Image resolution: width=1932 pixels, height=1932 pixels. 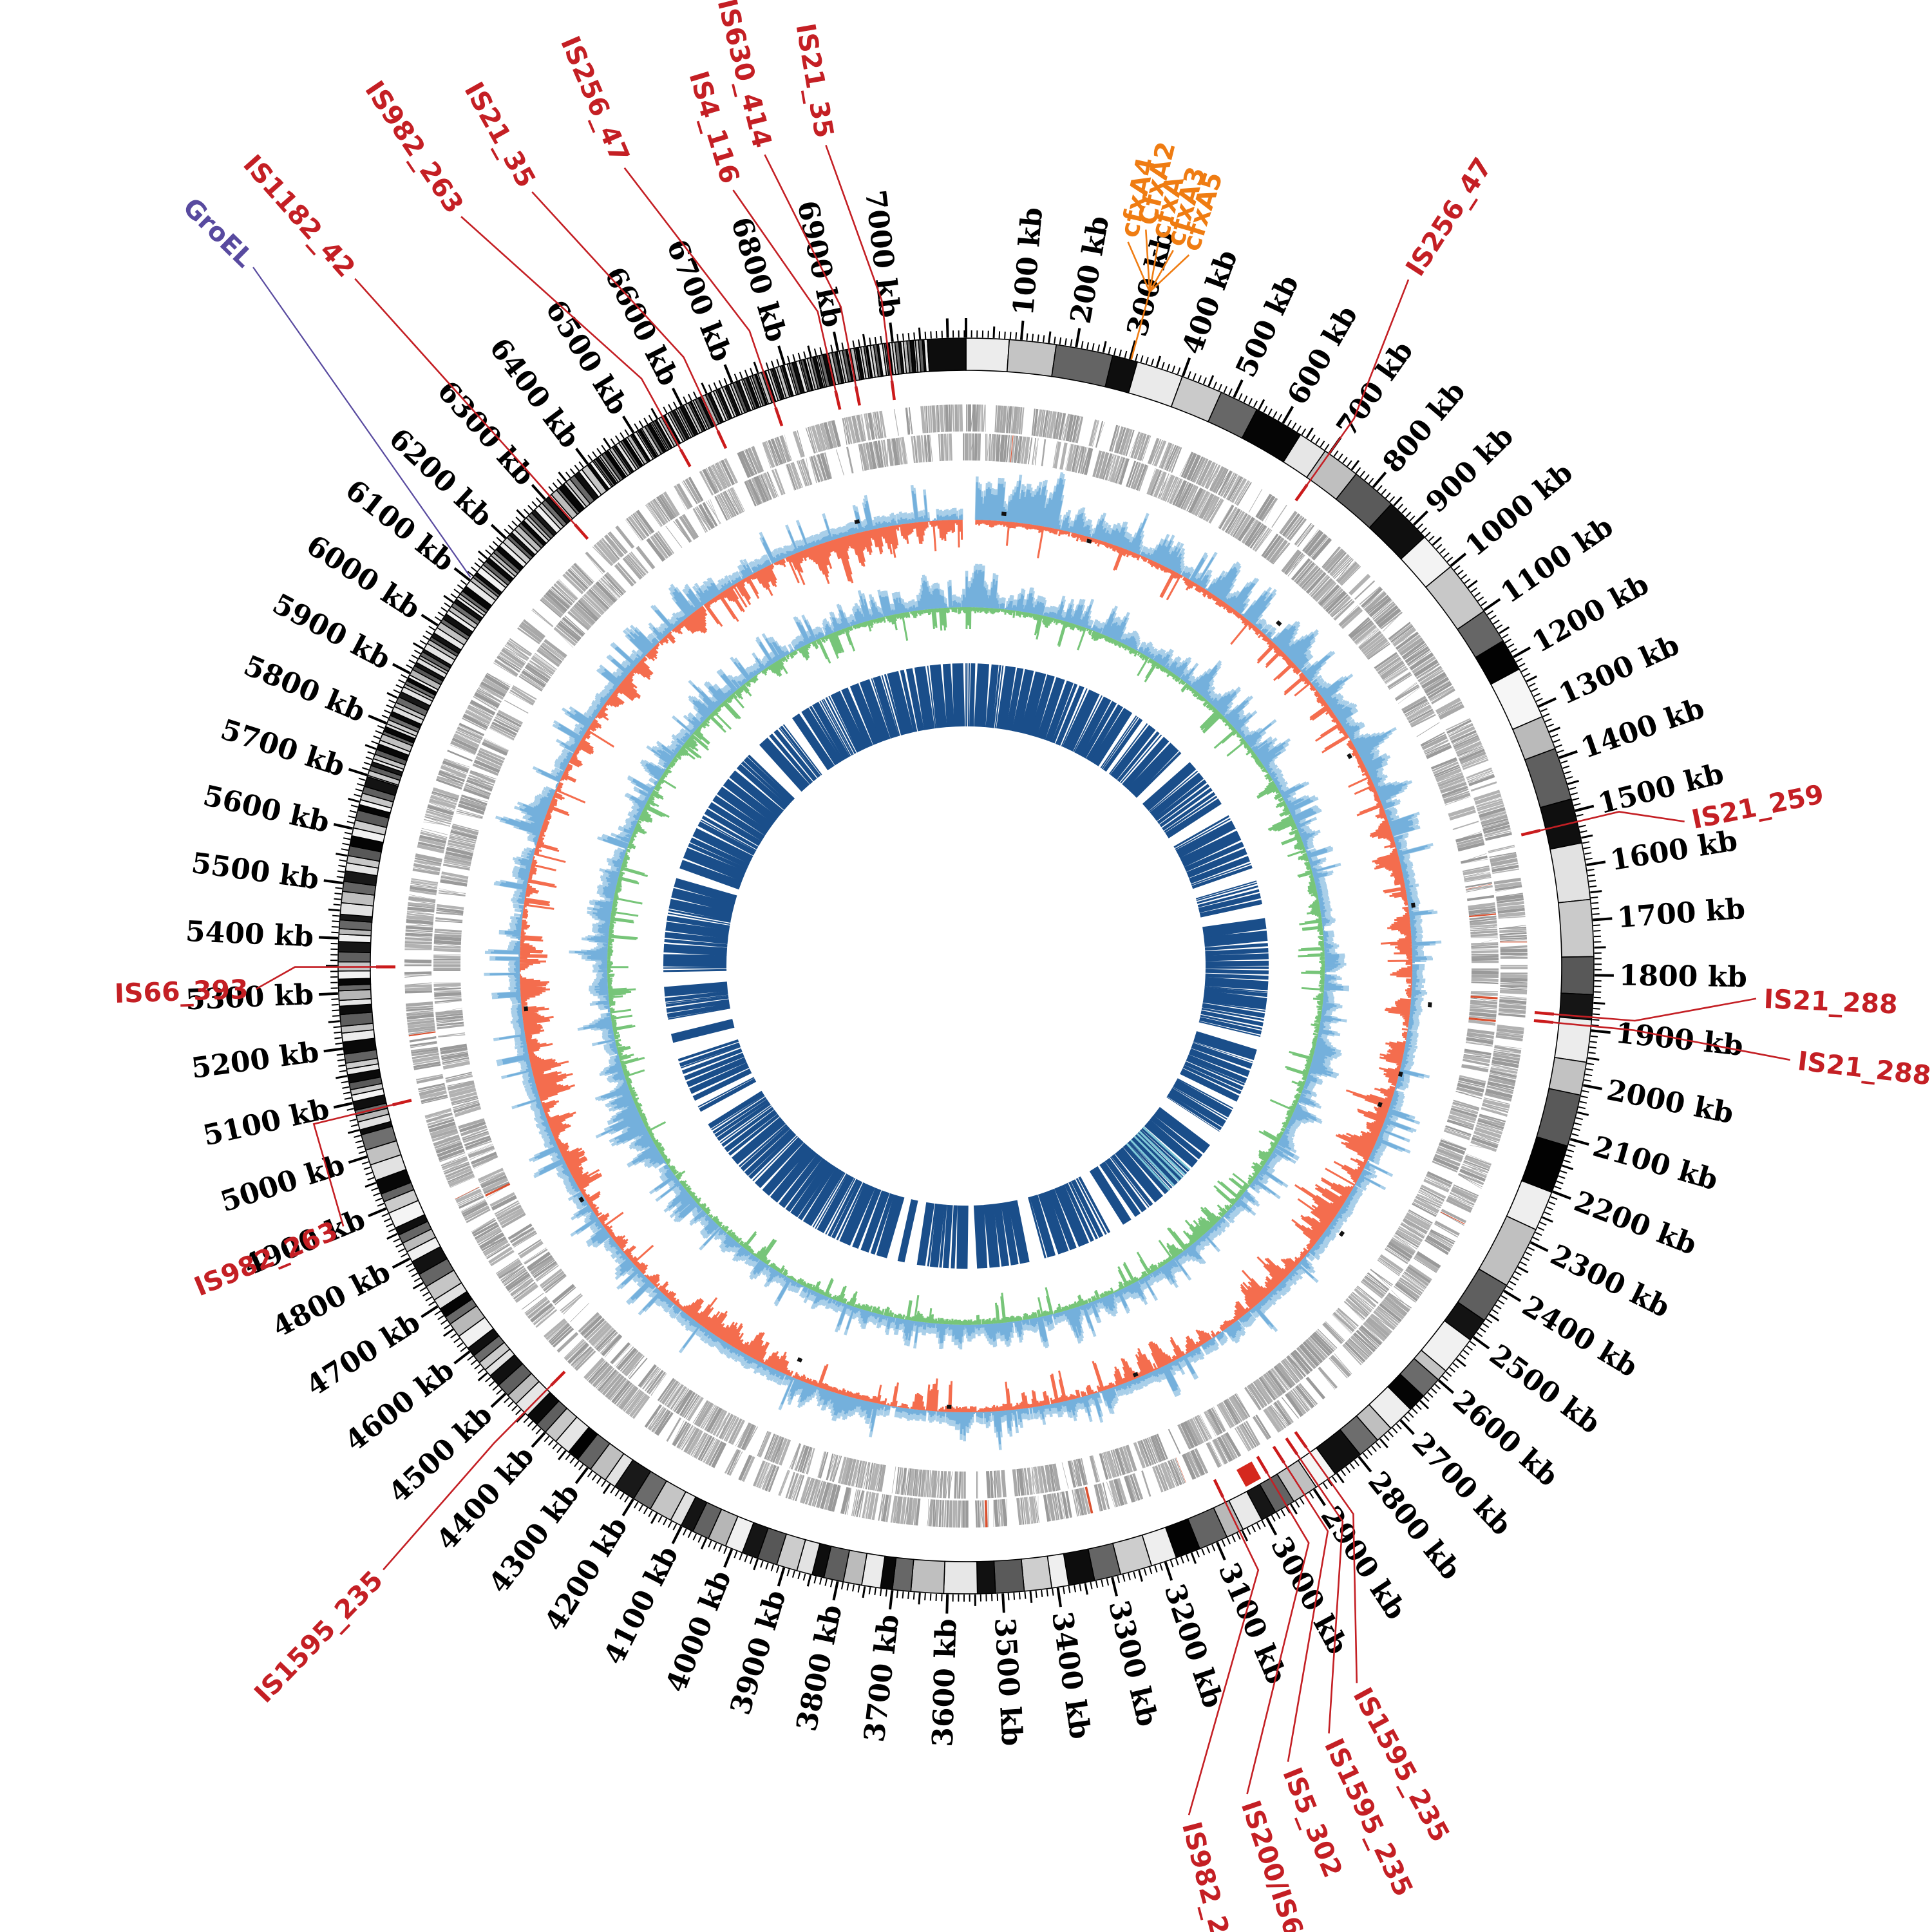 I want to click on kb-tick-label: 5400 kb, so click(x=249, y=935).